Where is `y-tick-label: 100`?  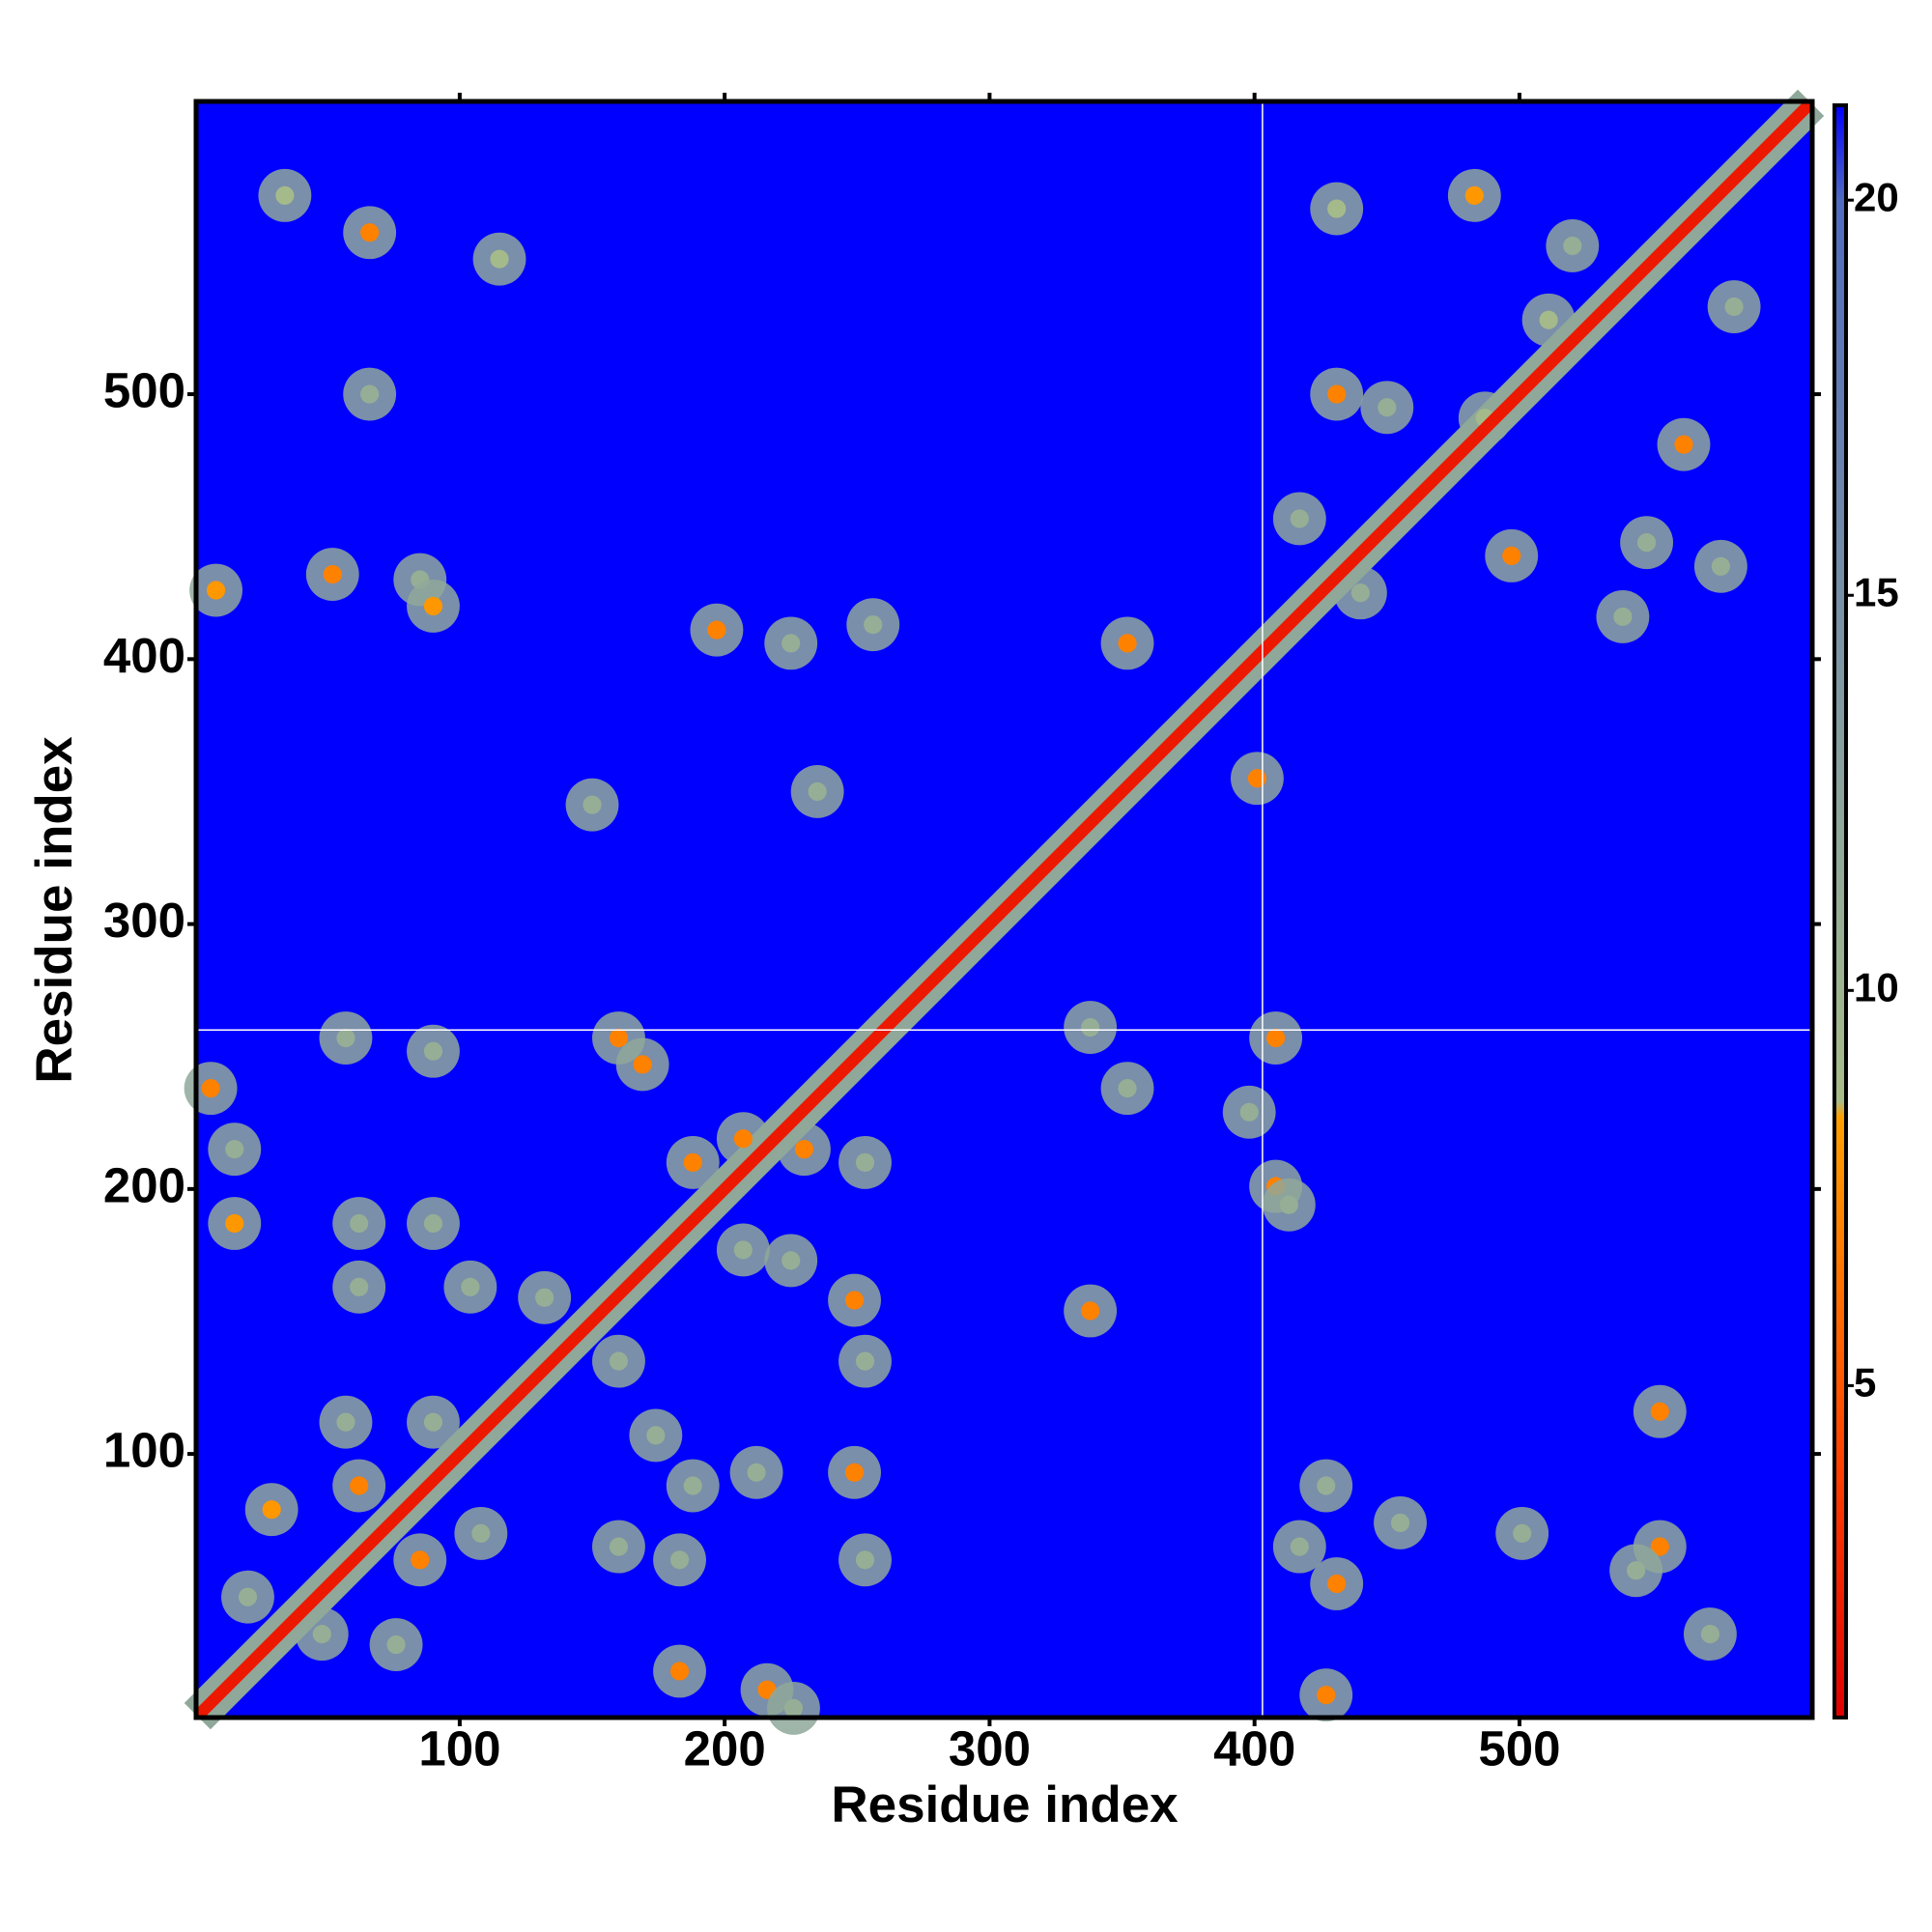
y-tick-label: 100 is located at coordinates (144, 1450).